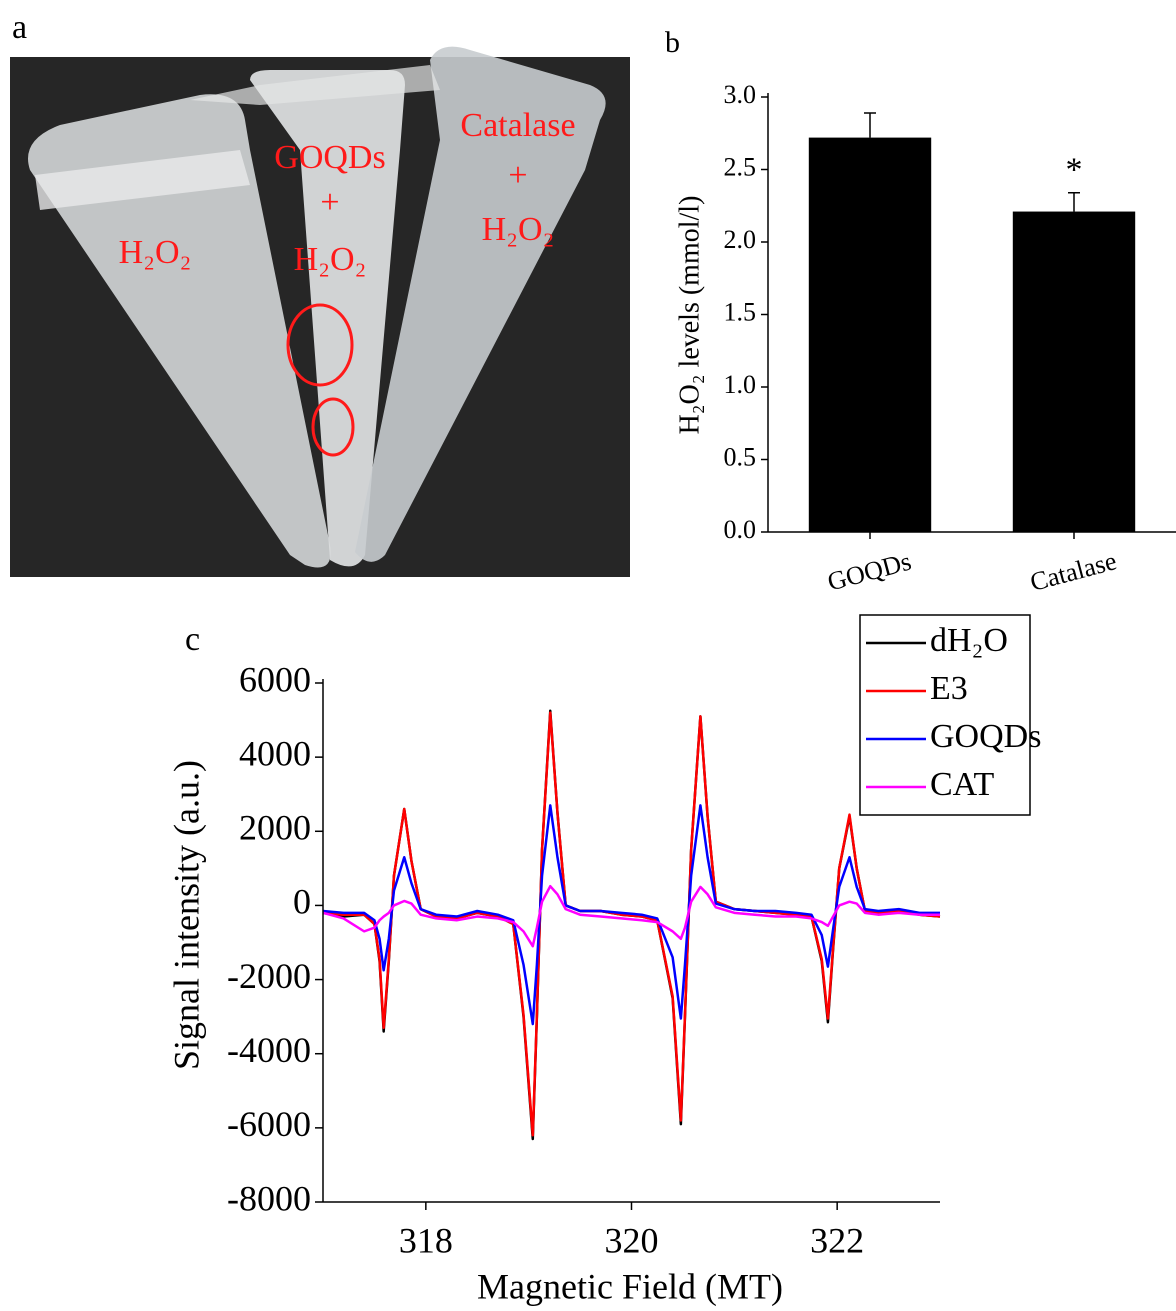 This screenshot has height=1311, width=1176. Describe the element at coordinates (962, 784) in the screenshot. I see `legend-label: CAT` at that location.